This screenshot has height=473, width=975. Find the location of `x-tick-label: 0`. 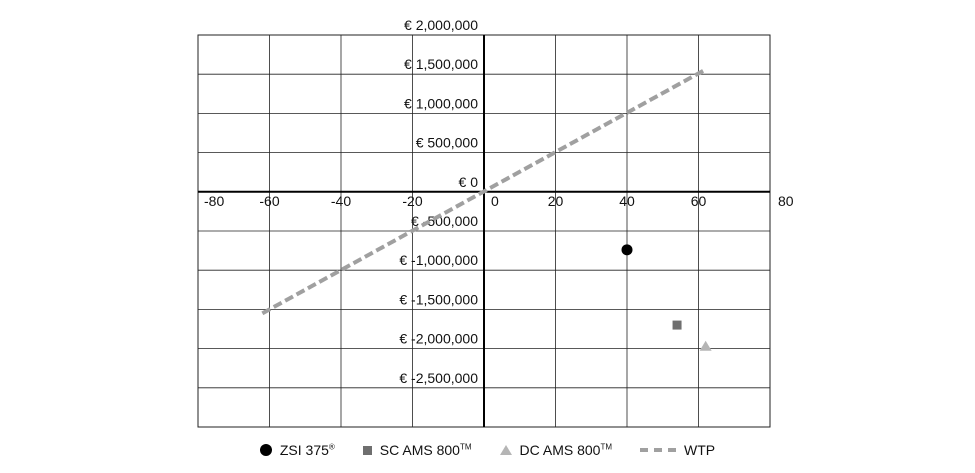

x-tick-label: 0 is located at coordinates (495, 201).